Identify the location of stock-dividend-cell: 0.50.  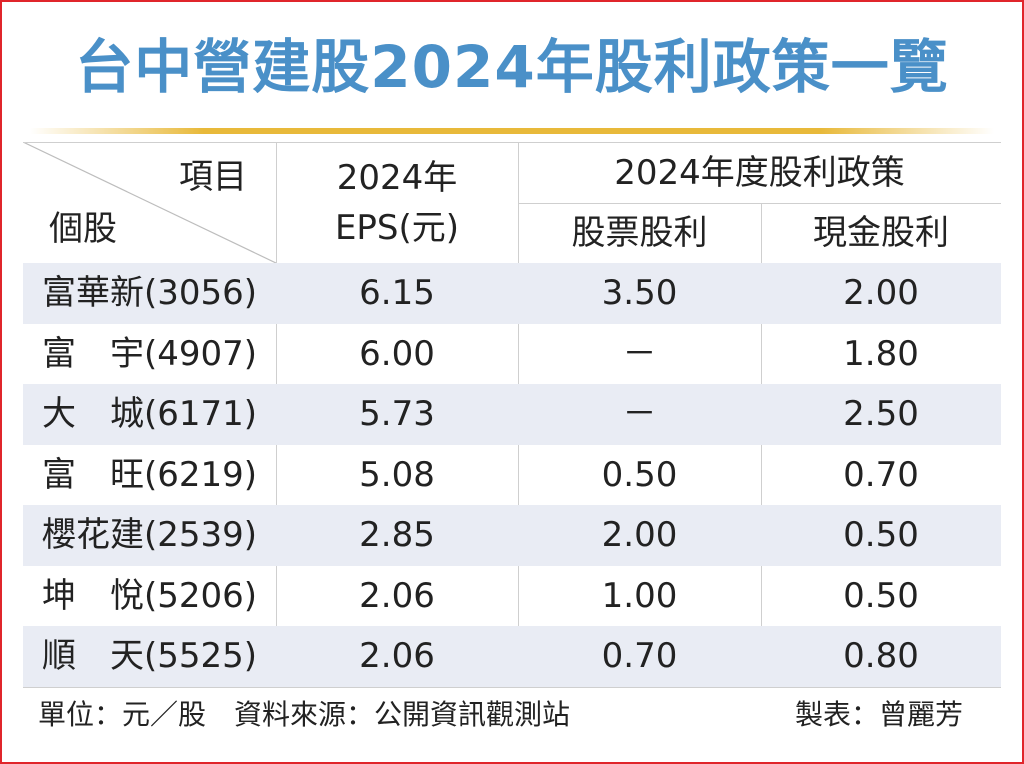
(639, 474).